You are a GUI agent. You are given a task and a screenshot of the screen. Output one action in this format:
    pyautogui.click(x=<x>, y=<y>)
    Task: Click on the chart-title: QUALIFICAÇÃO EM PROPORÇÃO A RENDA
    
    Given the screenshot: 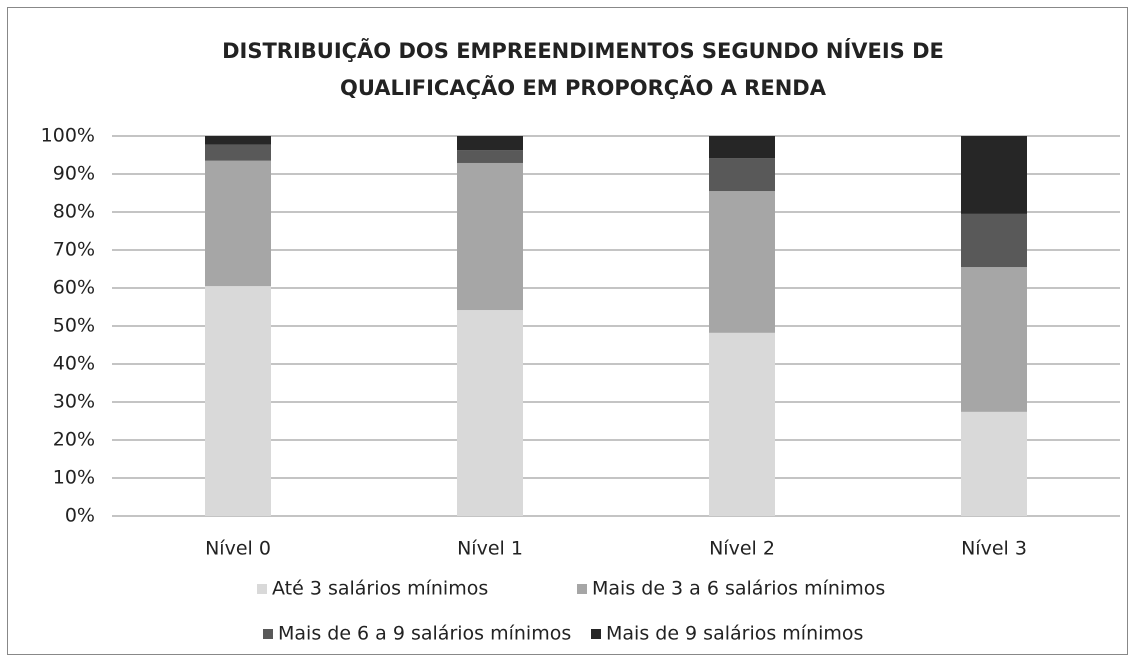 What is the action you would take?
    pyautogui.click(x=583, y=87)
    